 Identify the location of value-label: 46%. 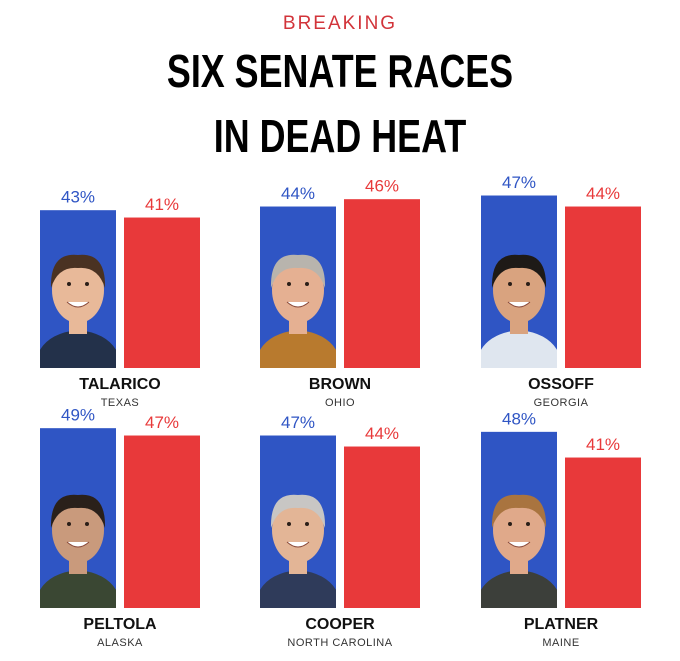
(382, 186).